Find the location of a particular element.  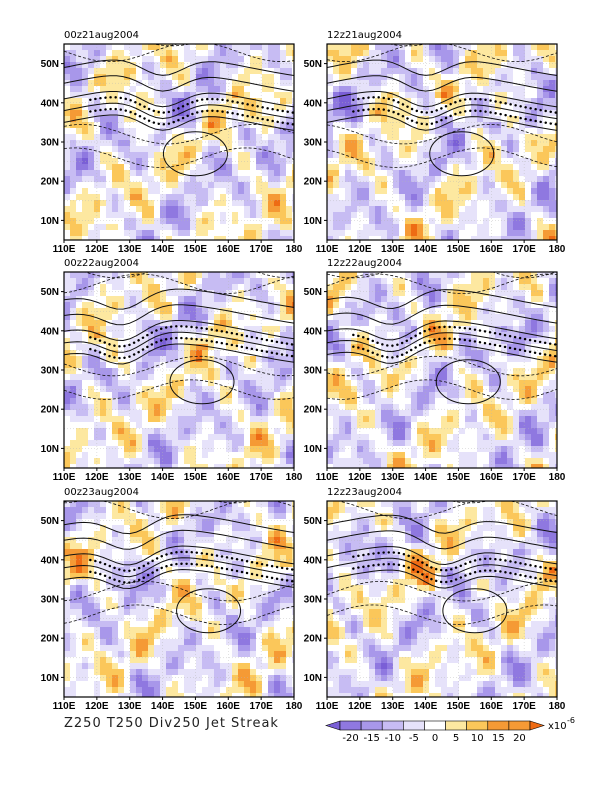

y-tick-label: 40N is located at coordinates (313, 103).